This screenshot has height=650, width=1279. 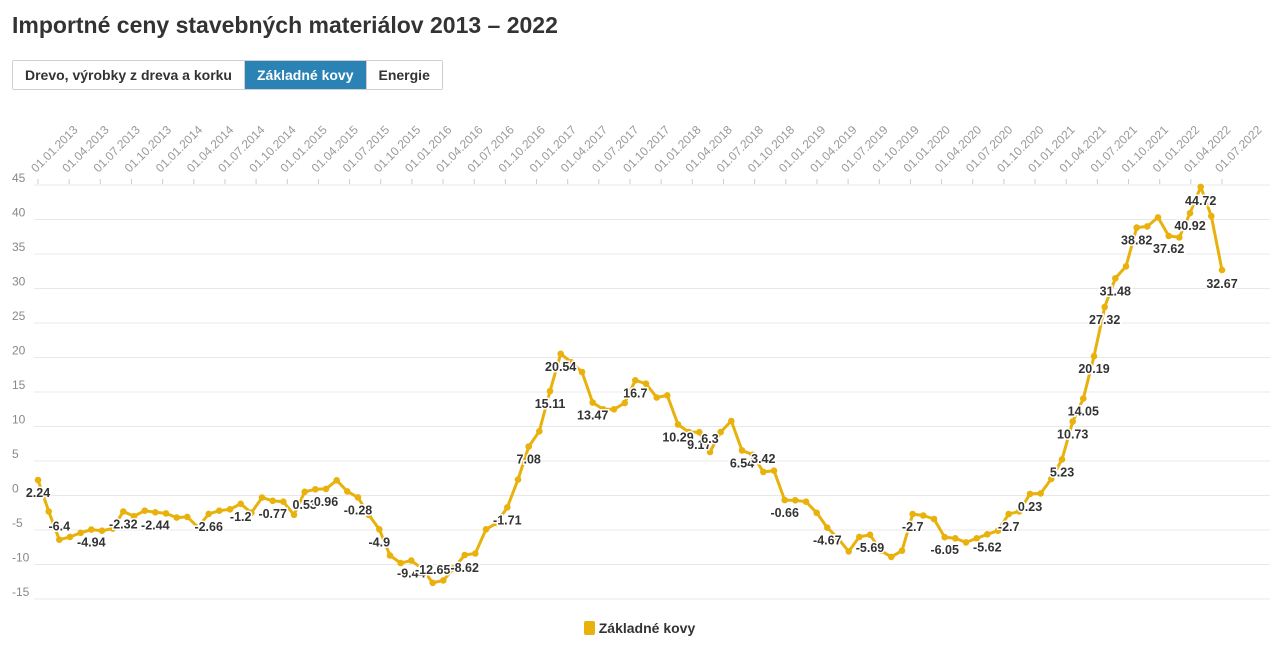 I want to click on y-tick-label: 30, so click(x=19, y=282).